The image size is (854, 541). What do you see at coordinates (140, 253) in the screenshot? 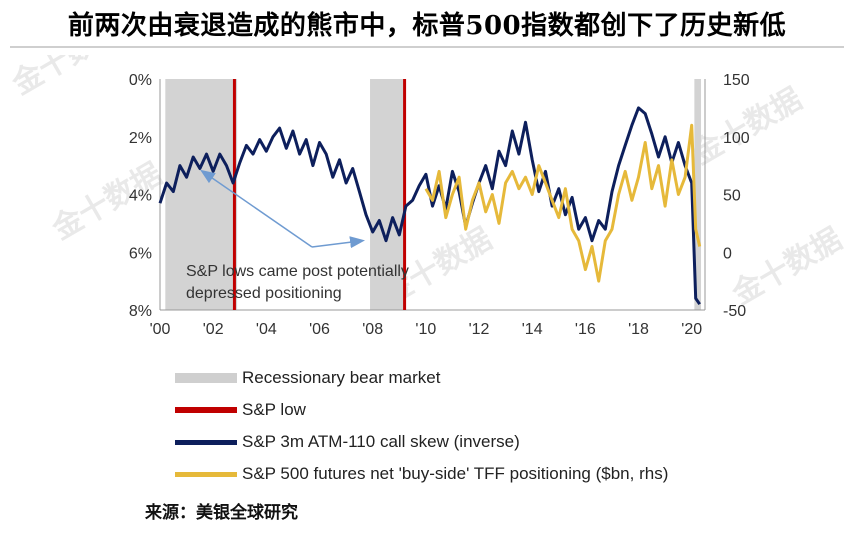
I see `y-left-tick-label: 6%` at bounding box center [140, 253].